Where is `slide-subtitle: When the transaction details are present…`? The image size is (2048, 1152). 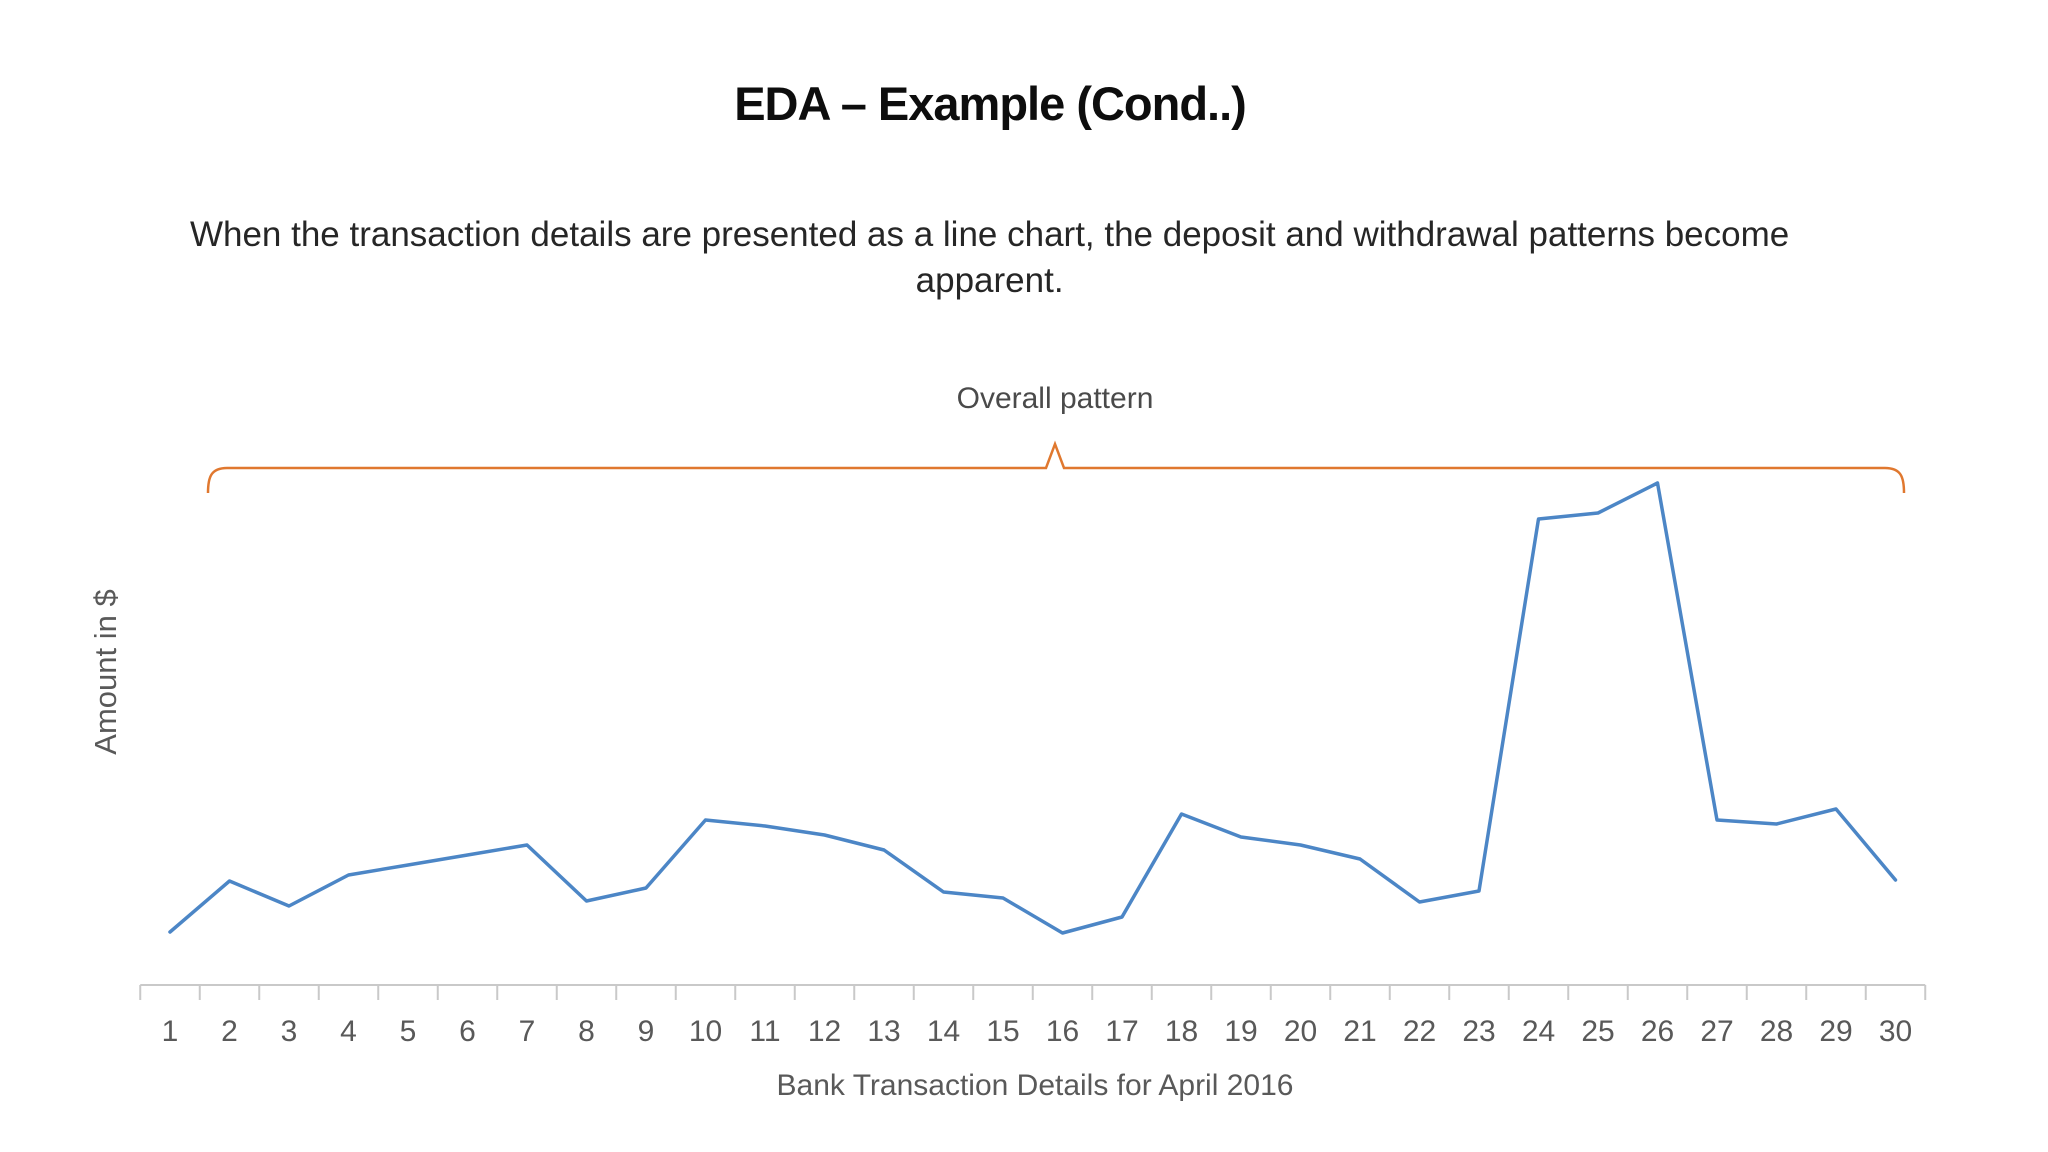
slide-subtitle: When the transaction details are present… is located at coordinates (989, 258).